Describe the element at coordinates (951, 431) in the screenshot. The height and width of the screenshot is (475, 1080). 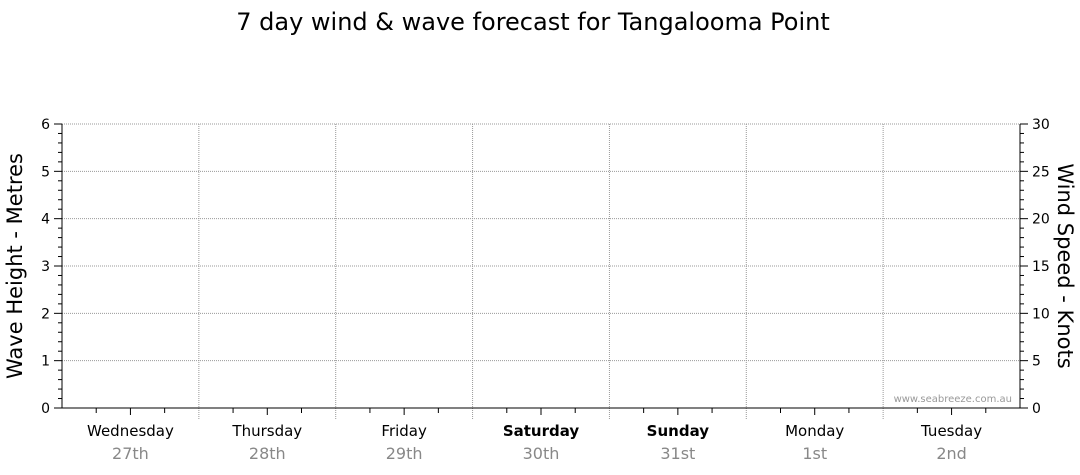
I see `day-name-label: Tuesday` at that location.